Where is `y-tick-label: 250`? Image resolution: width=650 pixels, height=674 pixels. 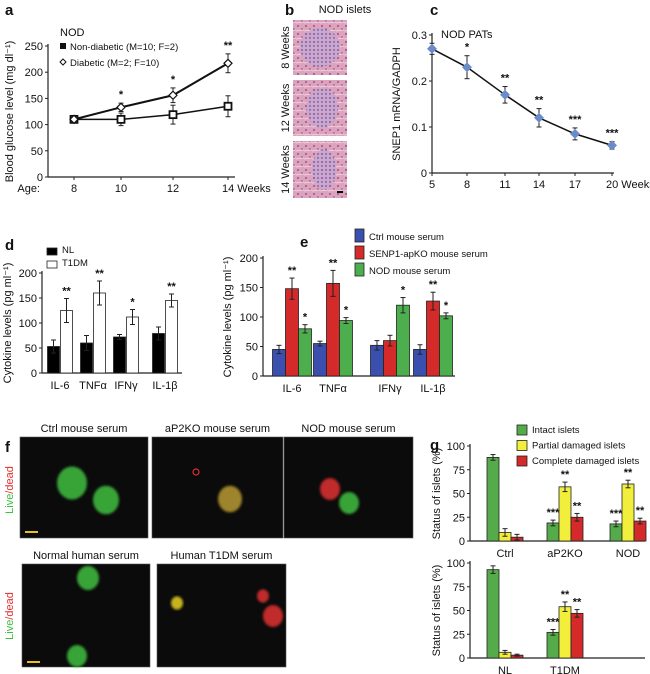 y-tick-label: 250 is located at coordinates (34, 47).